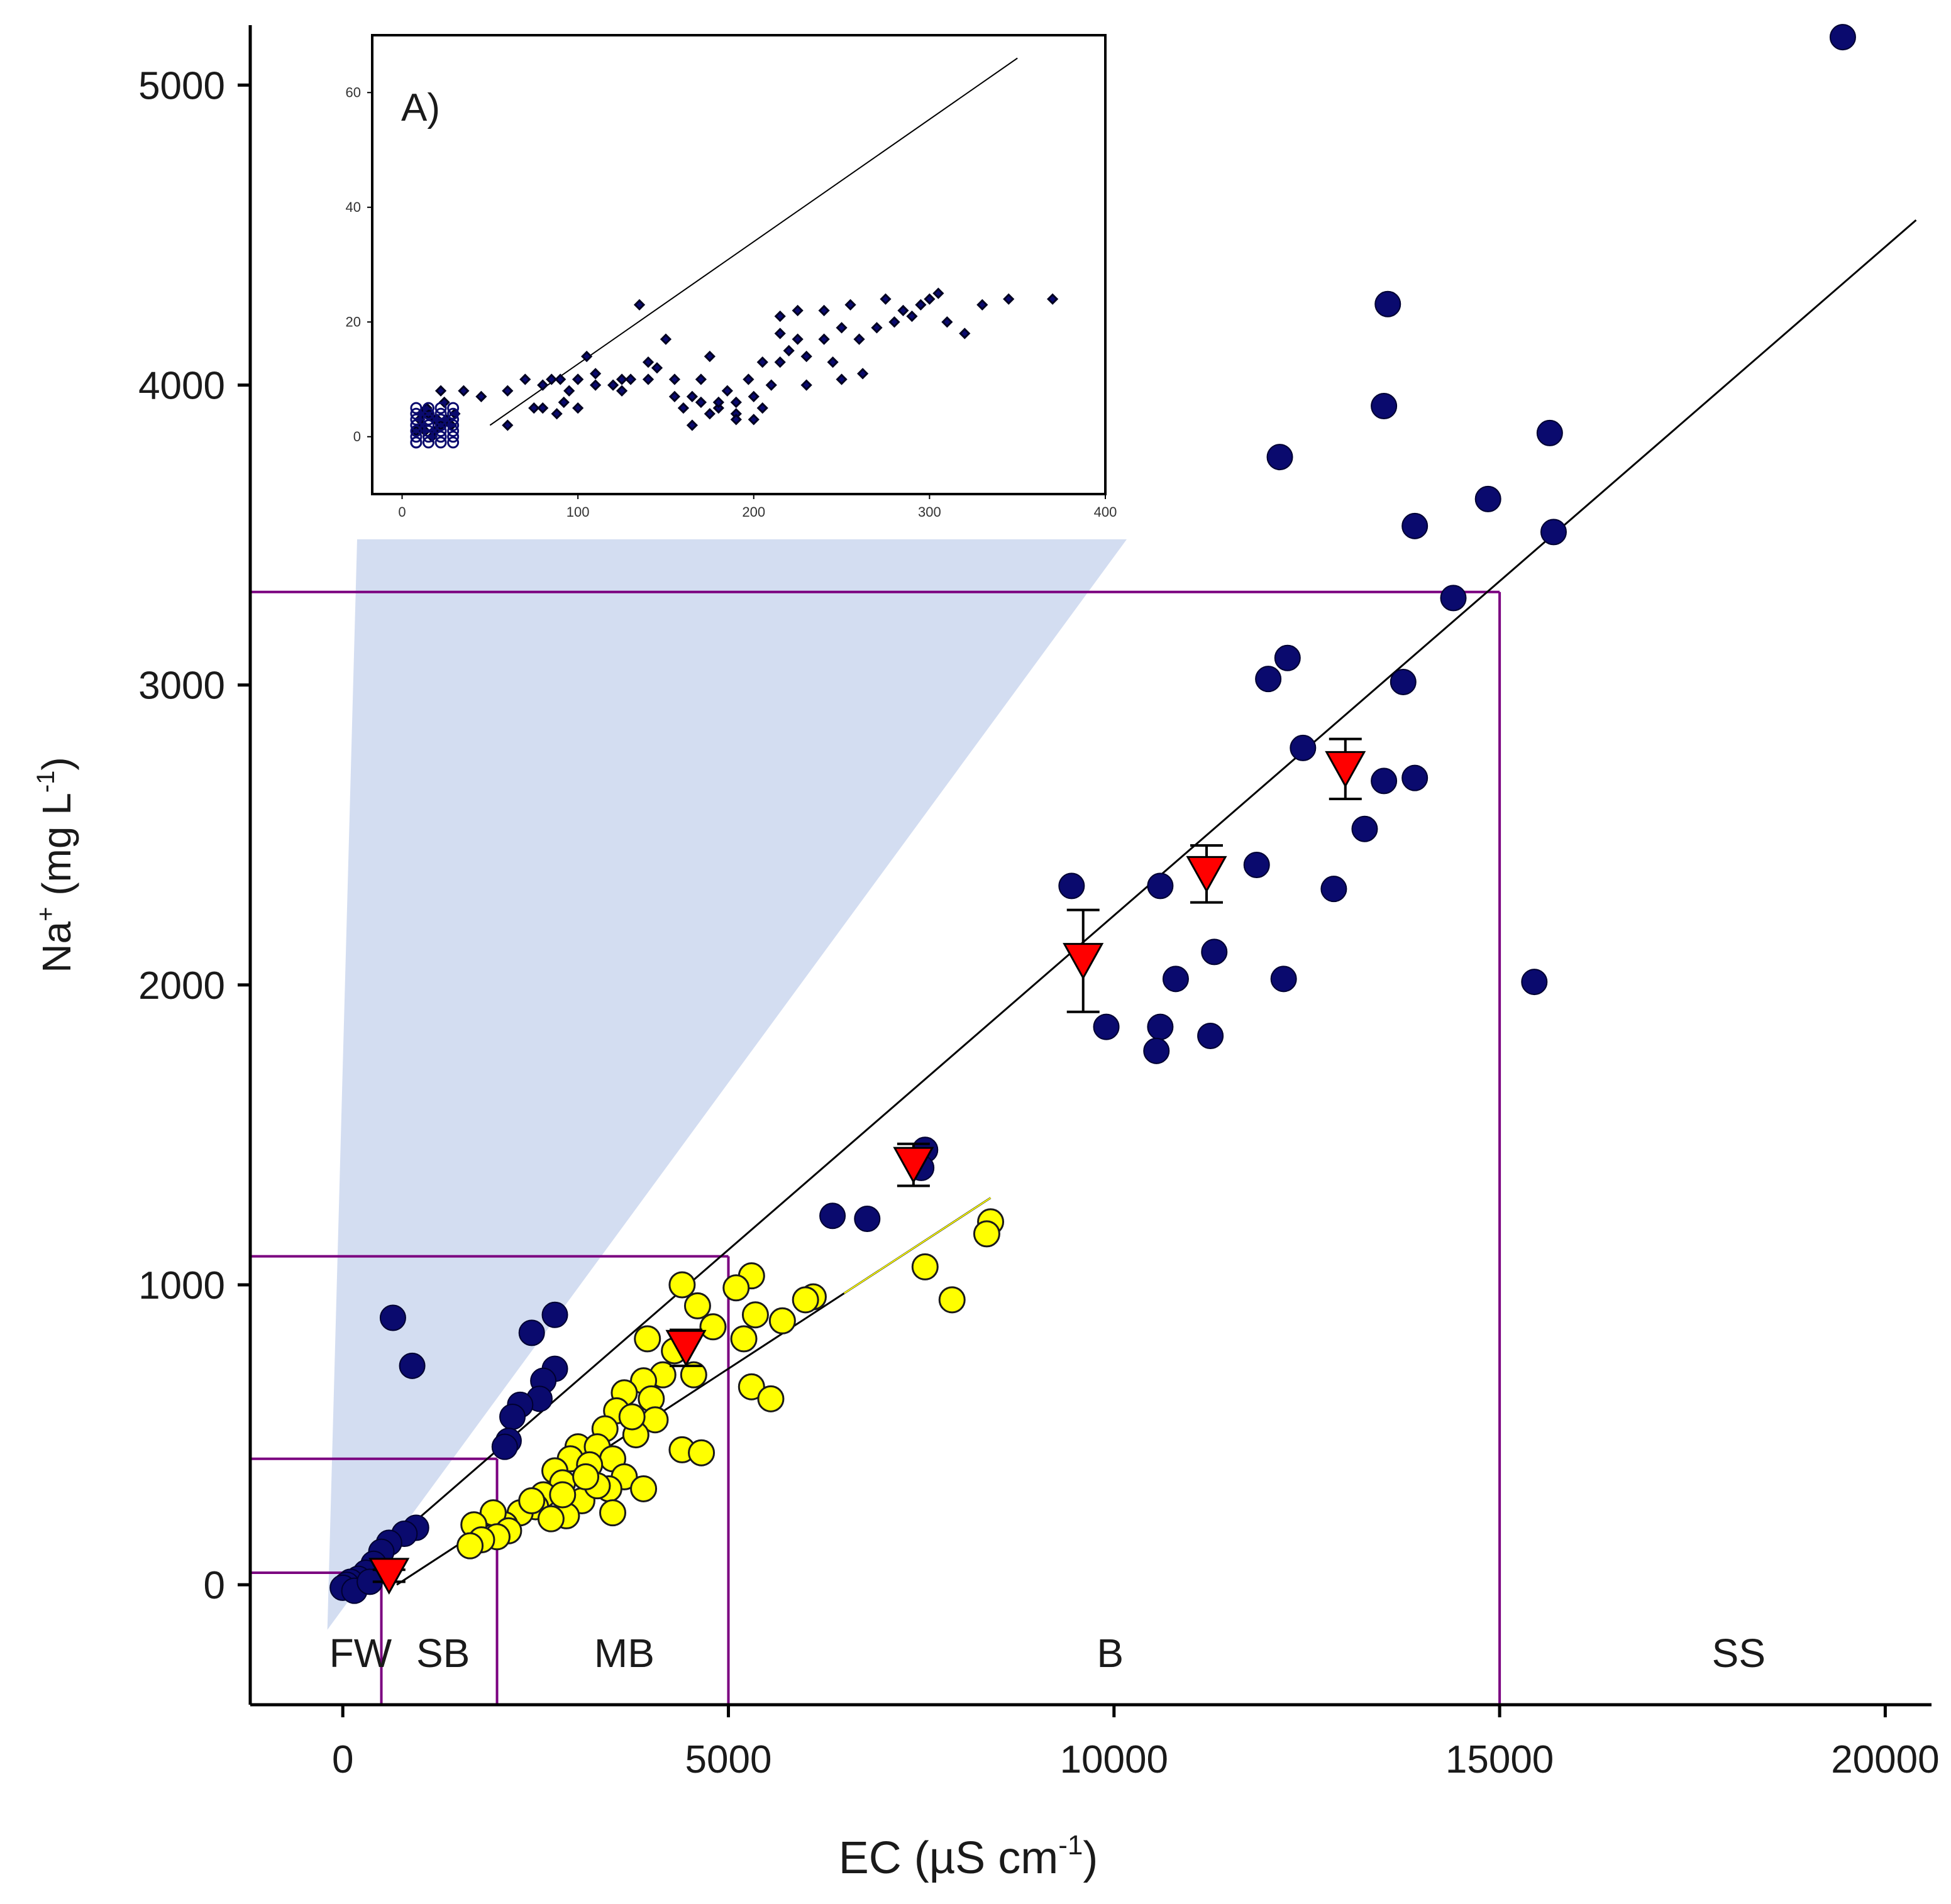 The height and width of the screenshot is (1904, 1951). I want to click on zone-label: FW, so click(360, 1653).